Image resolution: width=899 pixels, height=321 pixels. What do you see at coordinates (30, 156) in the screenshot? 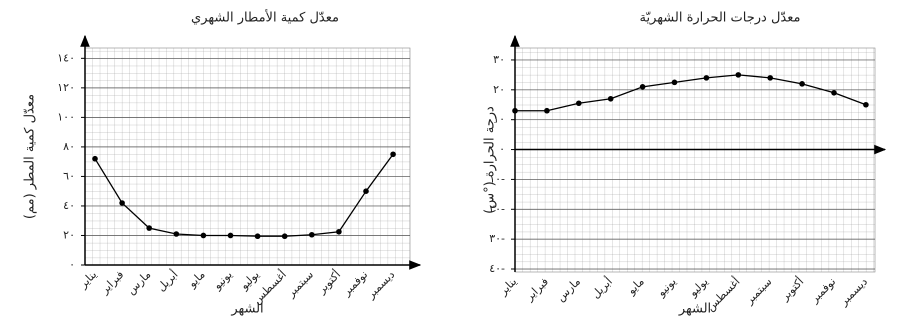
I see `y-axis-label: معدّل كمية المطر (مم)` at bounding box center [30, 156].